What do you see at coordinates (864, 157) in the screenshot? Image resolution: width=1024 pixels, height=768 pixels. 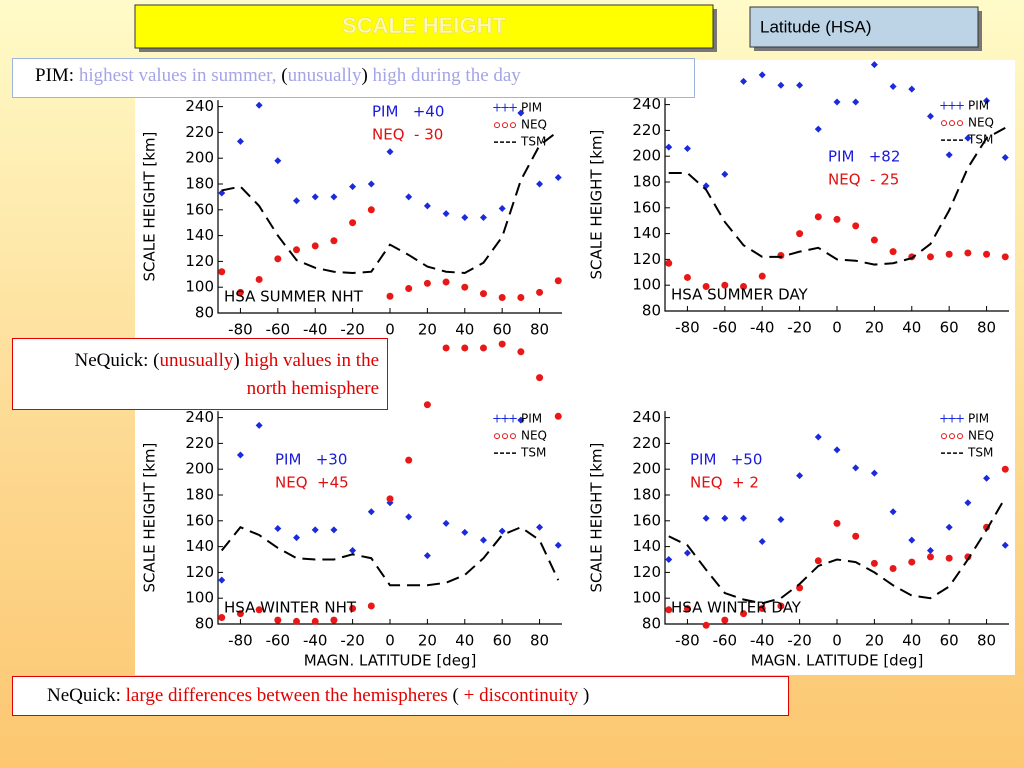 I see `annotation: PIM +82` at bounding box center [864, 157].